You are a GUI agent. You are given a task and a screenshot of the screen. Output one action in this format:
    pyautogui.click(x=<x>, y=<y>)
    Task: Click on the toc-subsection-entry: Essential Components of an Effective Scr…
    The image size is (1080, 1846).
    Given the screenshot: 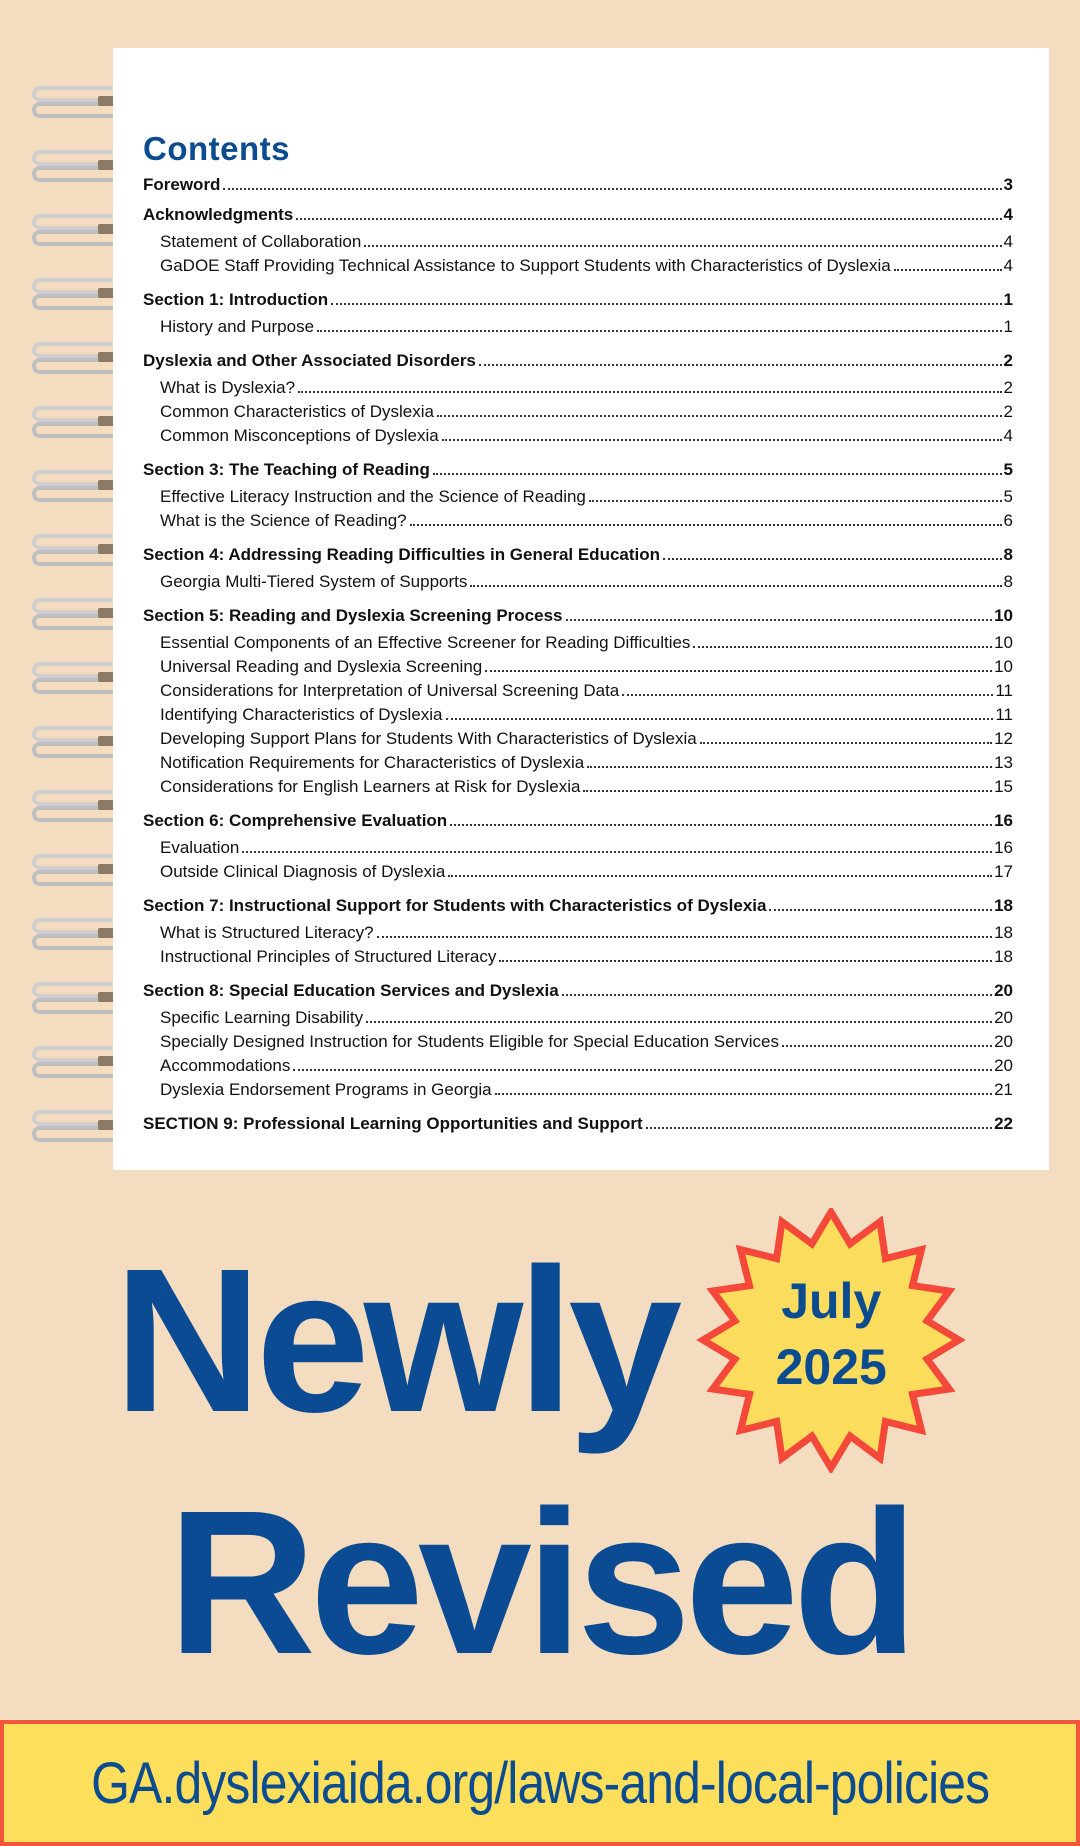 What is the action you would take?
    pyautogui.click(x=578, y=644)
    